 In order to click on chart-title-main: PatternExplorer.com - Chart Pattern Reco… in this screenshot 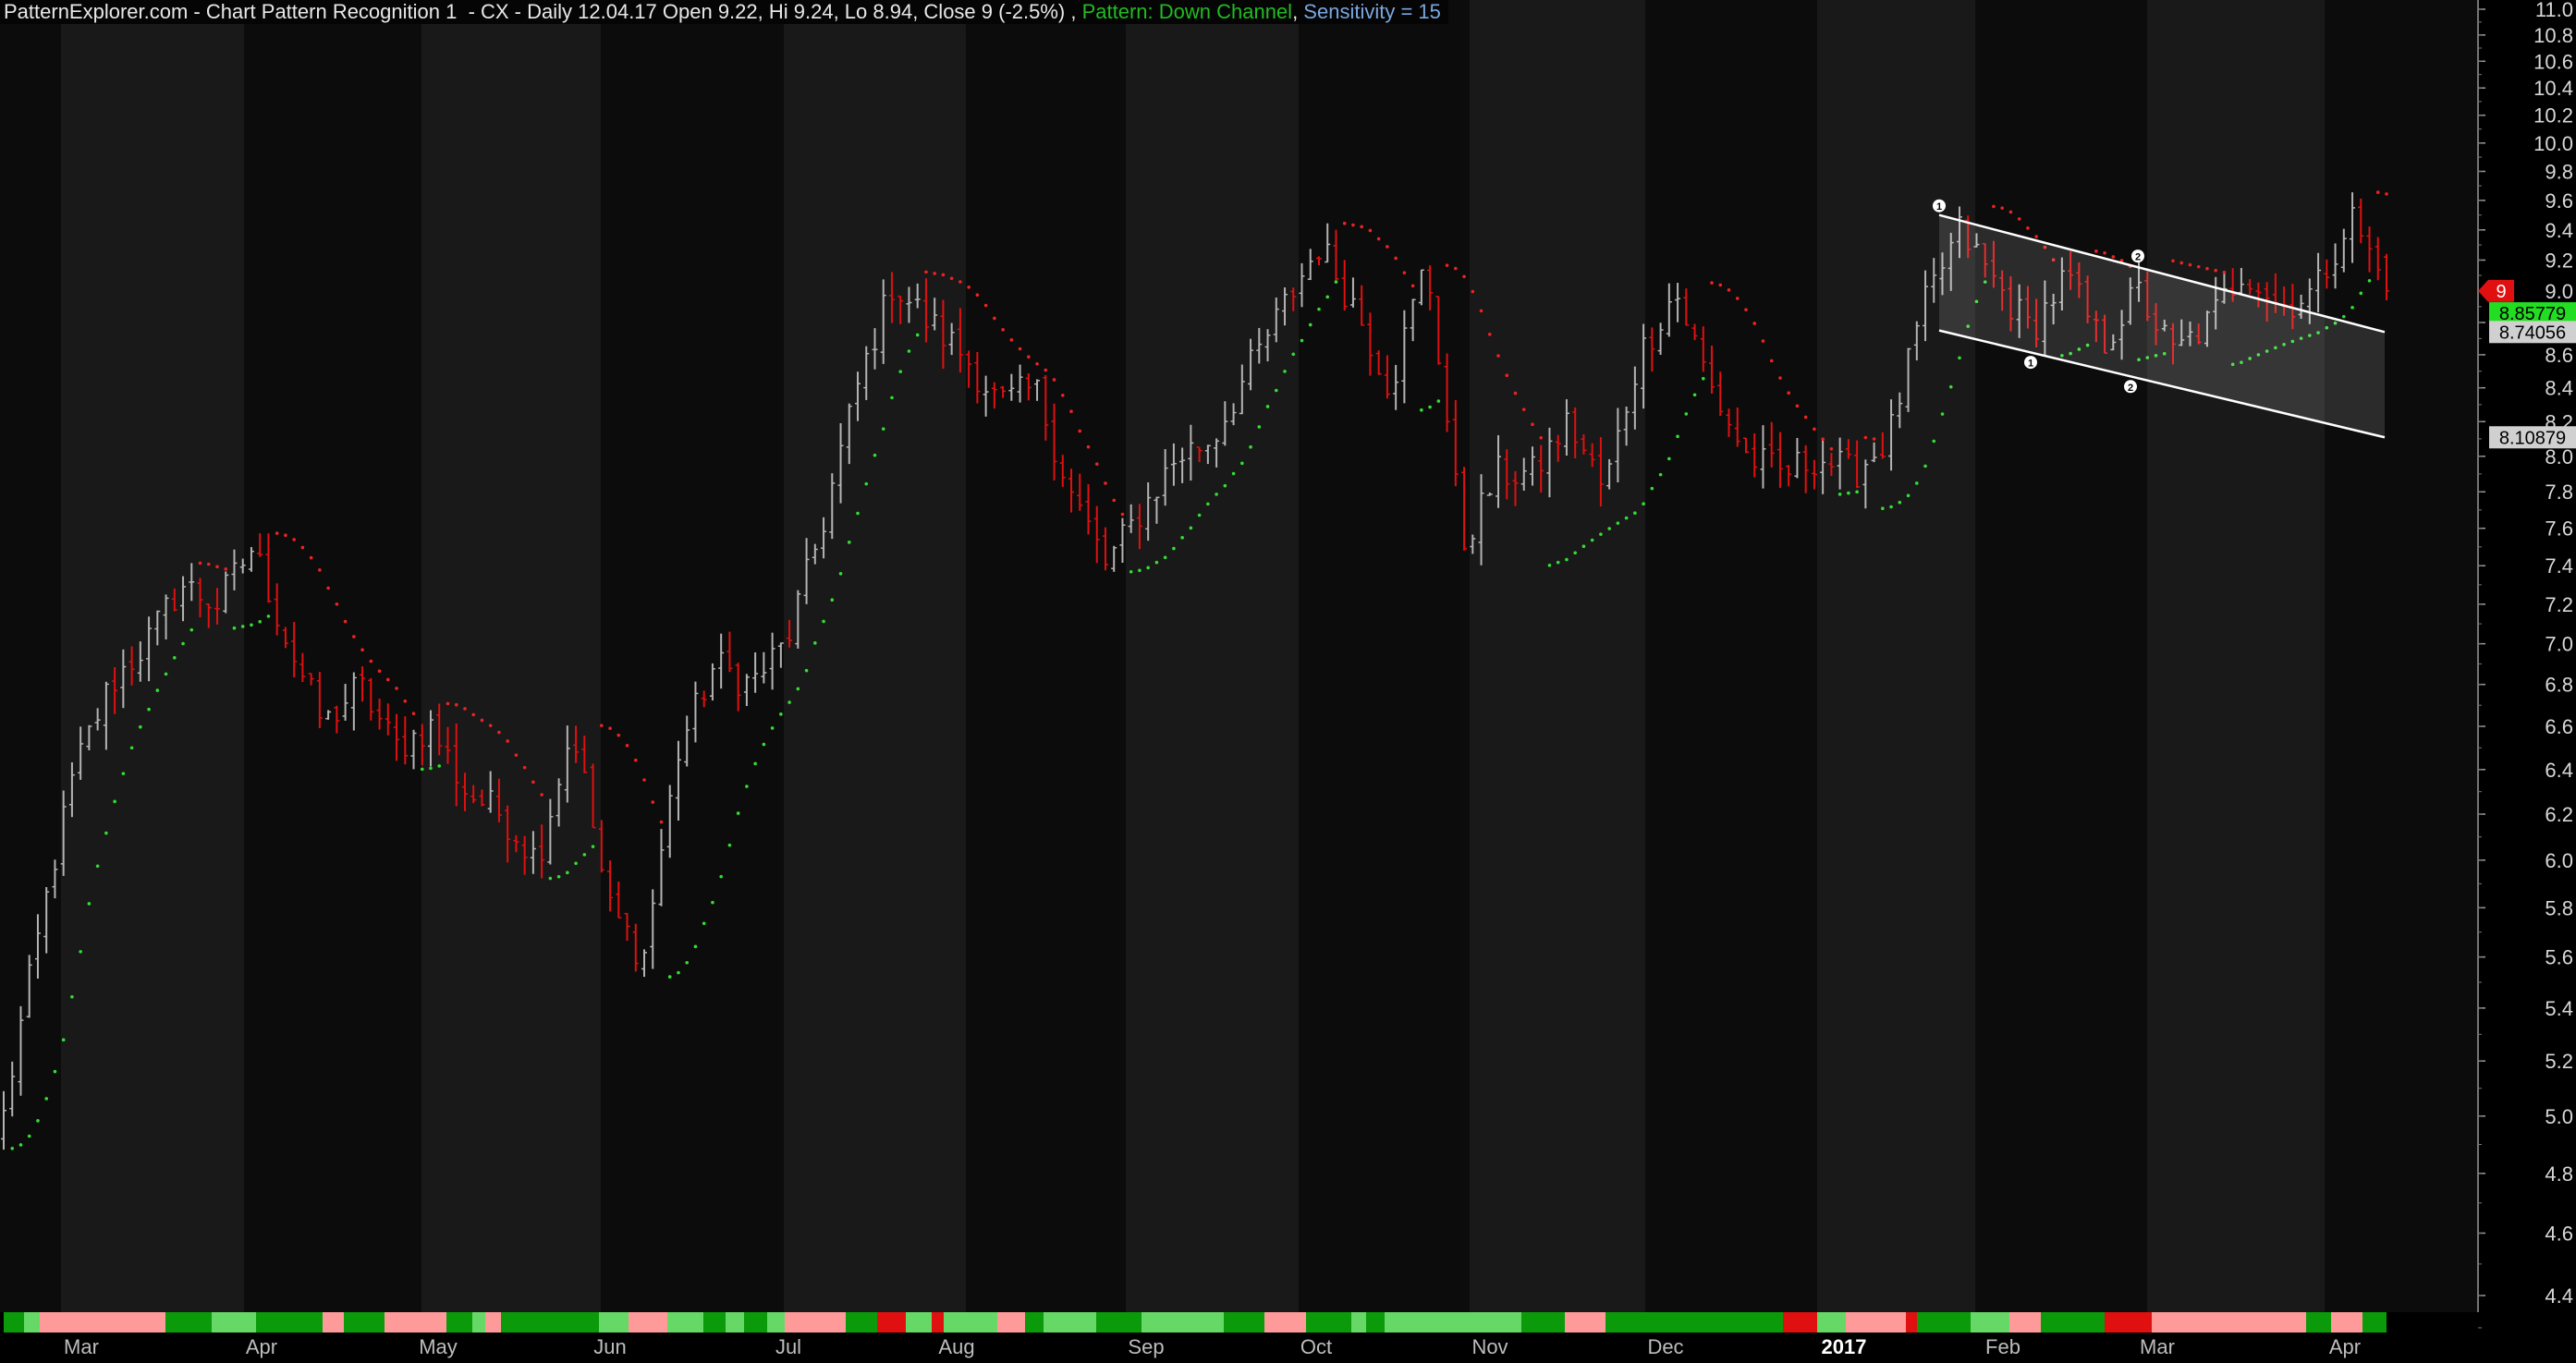, I will do `click(543, 11)`.